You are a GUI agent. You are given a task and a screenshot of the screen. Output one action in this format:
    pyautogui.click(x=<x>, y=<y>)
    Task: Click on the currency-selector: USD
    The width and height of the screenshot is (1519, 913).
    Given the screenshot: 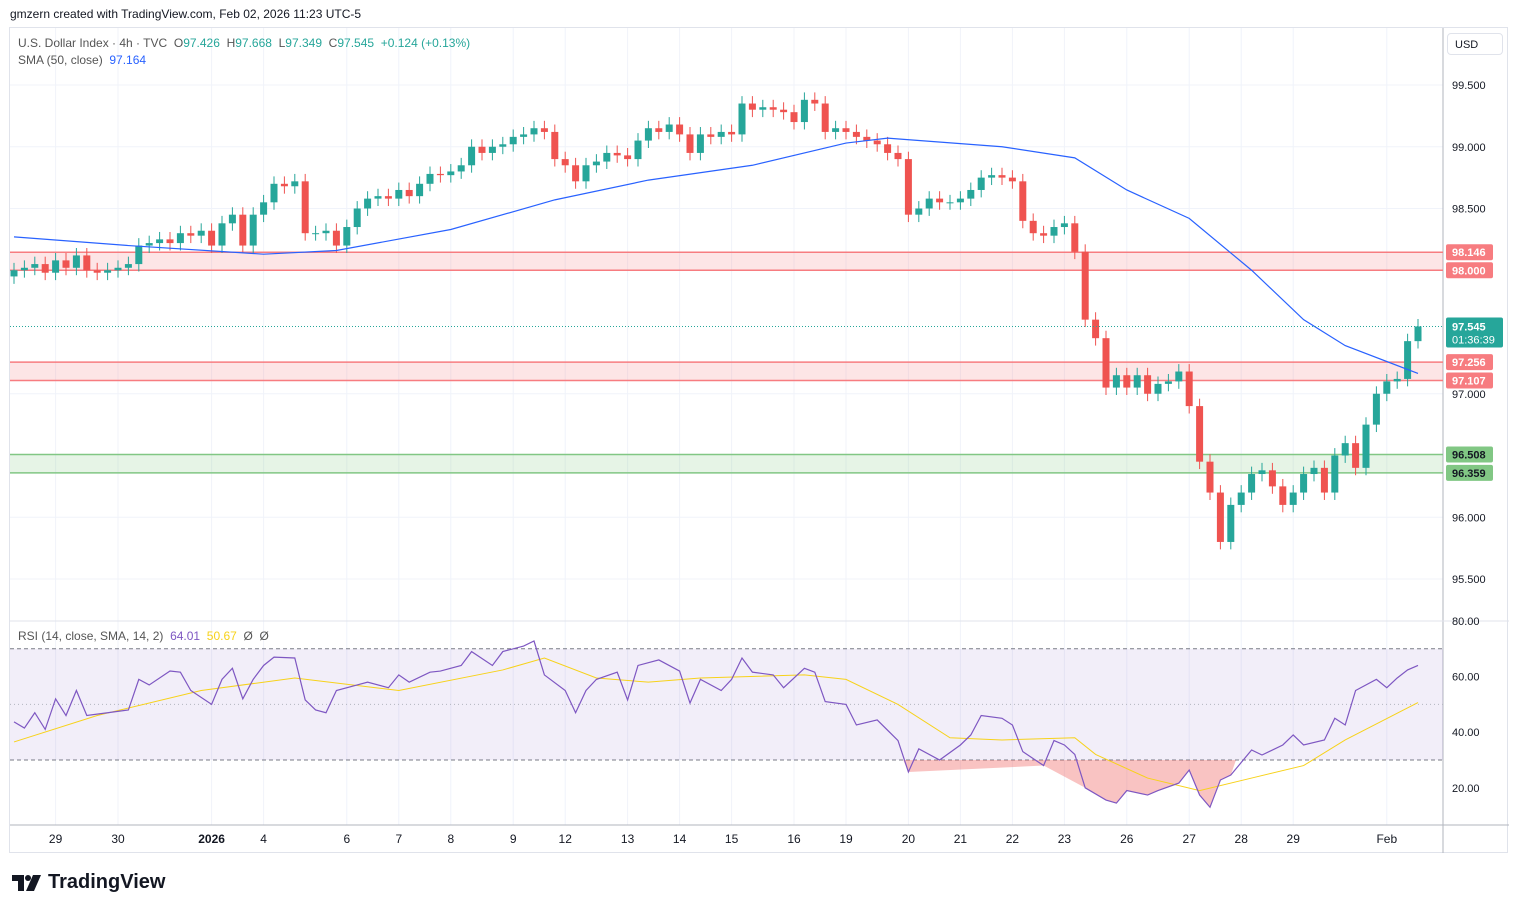 What is the action you would take?
    pyautogui.click(x=1475, y=44)
    